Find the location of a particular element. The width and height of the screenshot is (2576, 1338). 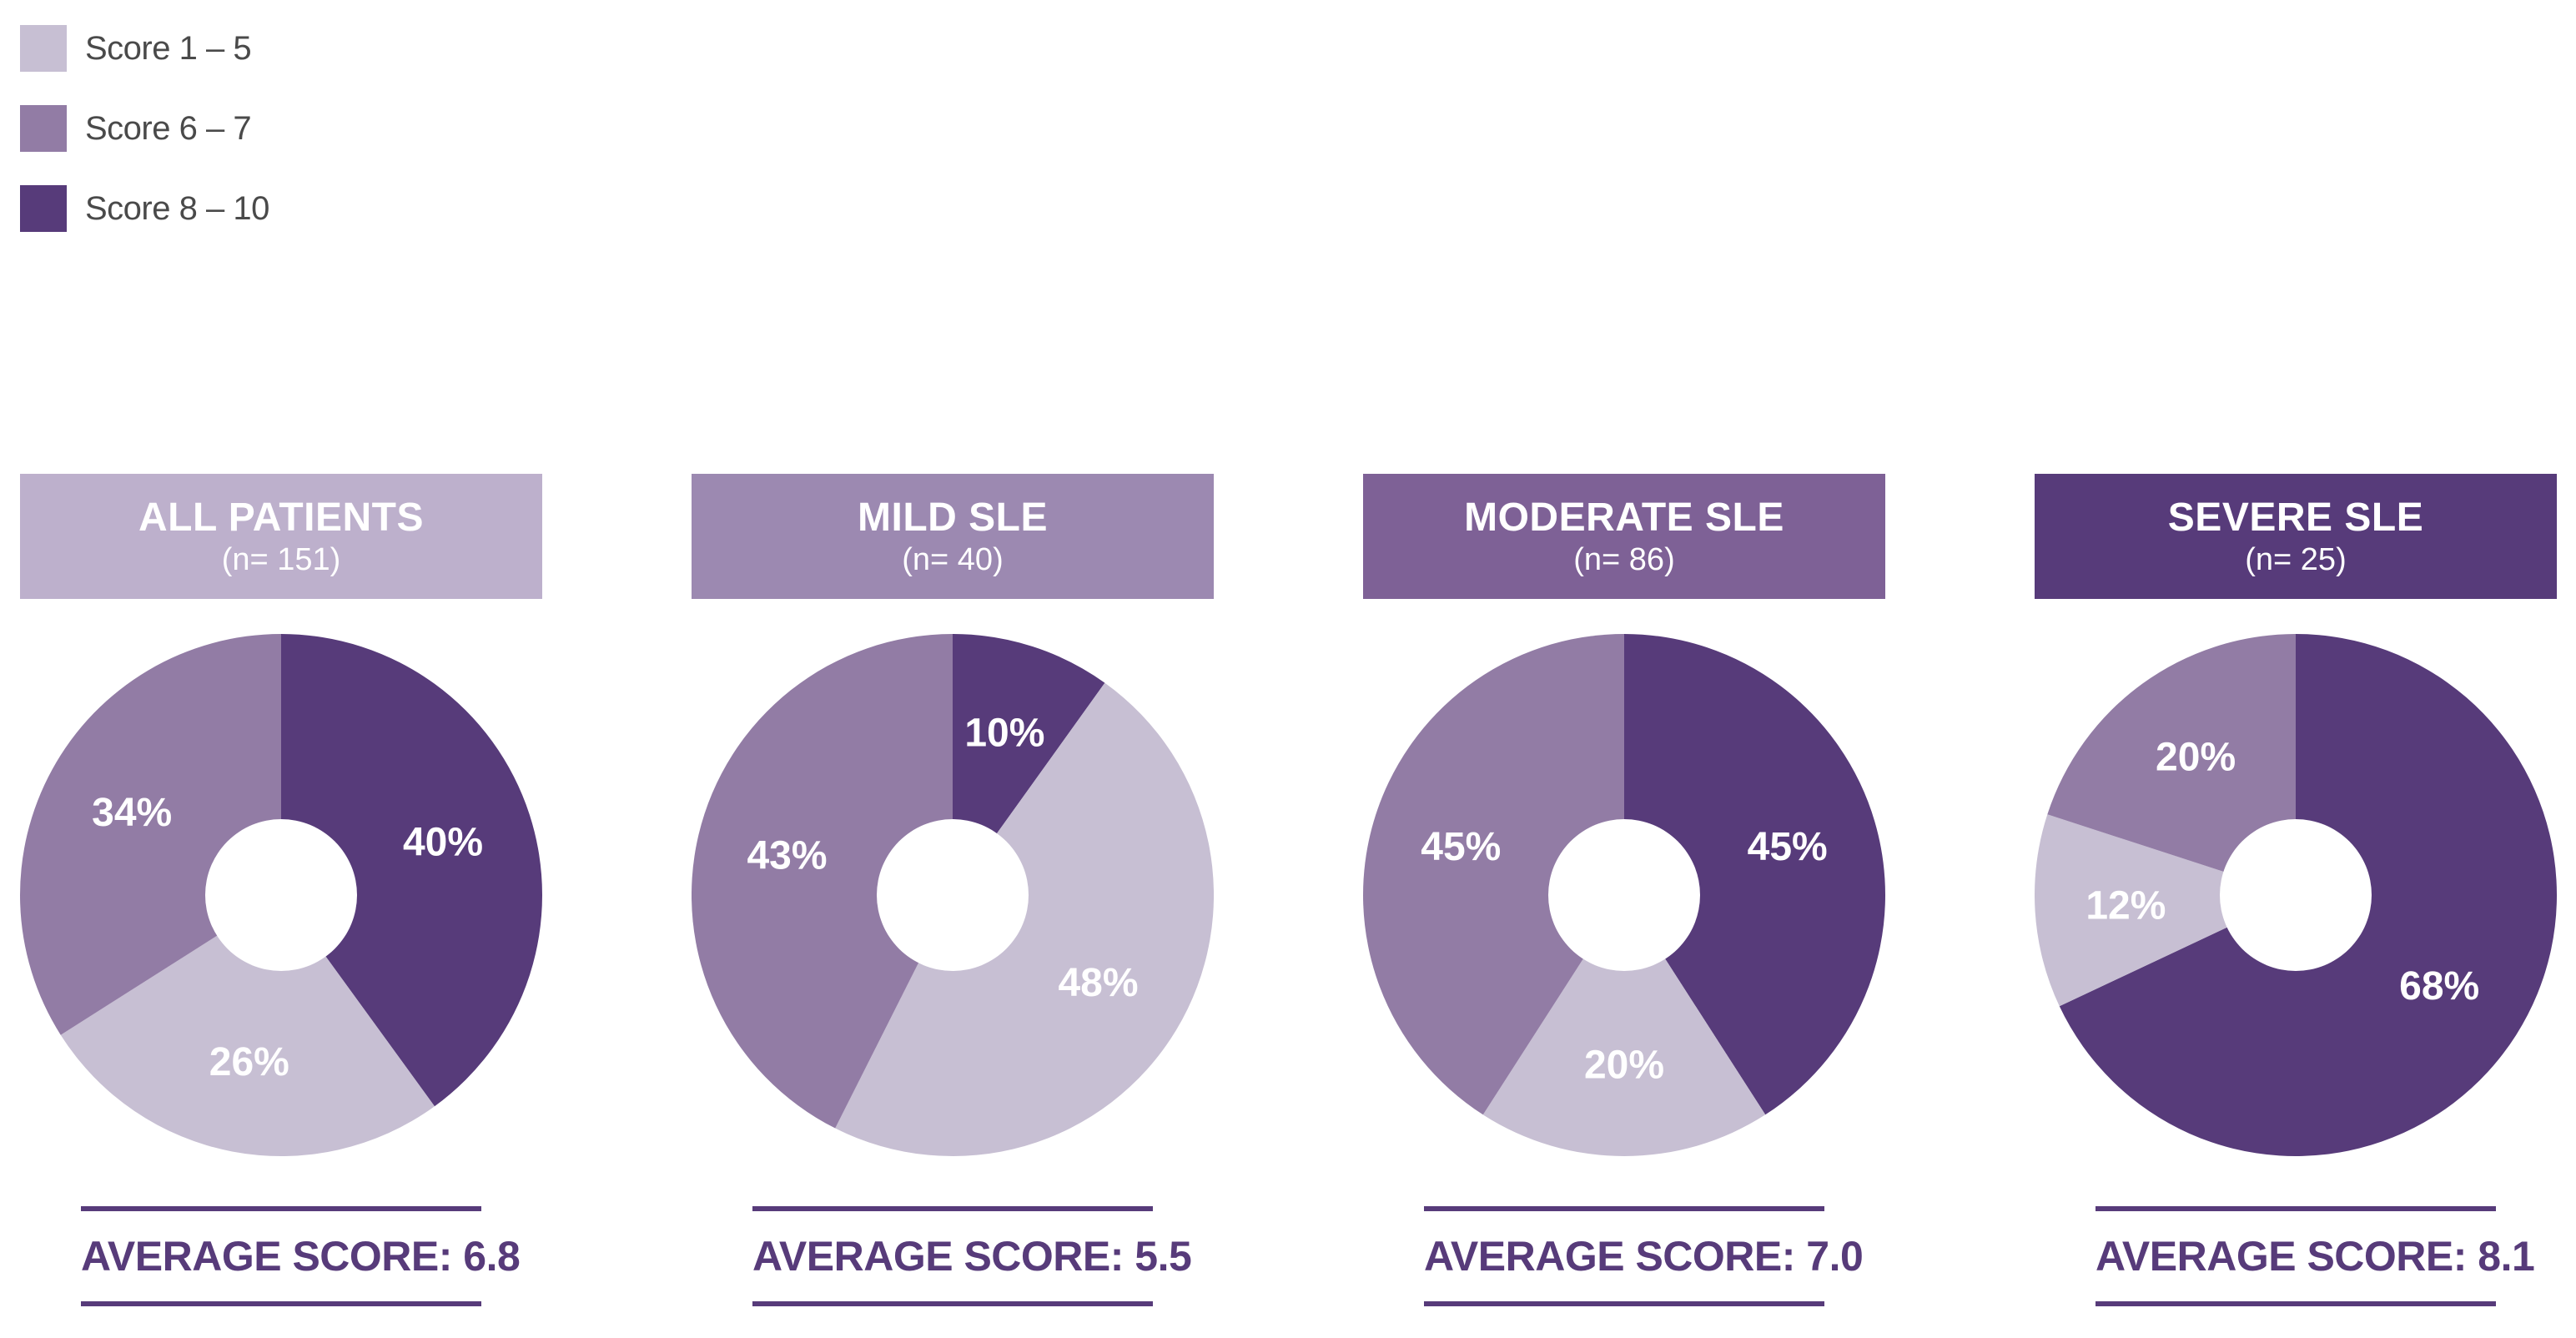

legend-item: Score 6 – 7 is located at coordinates (144, 128).